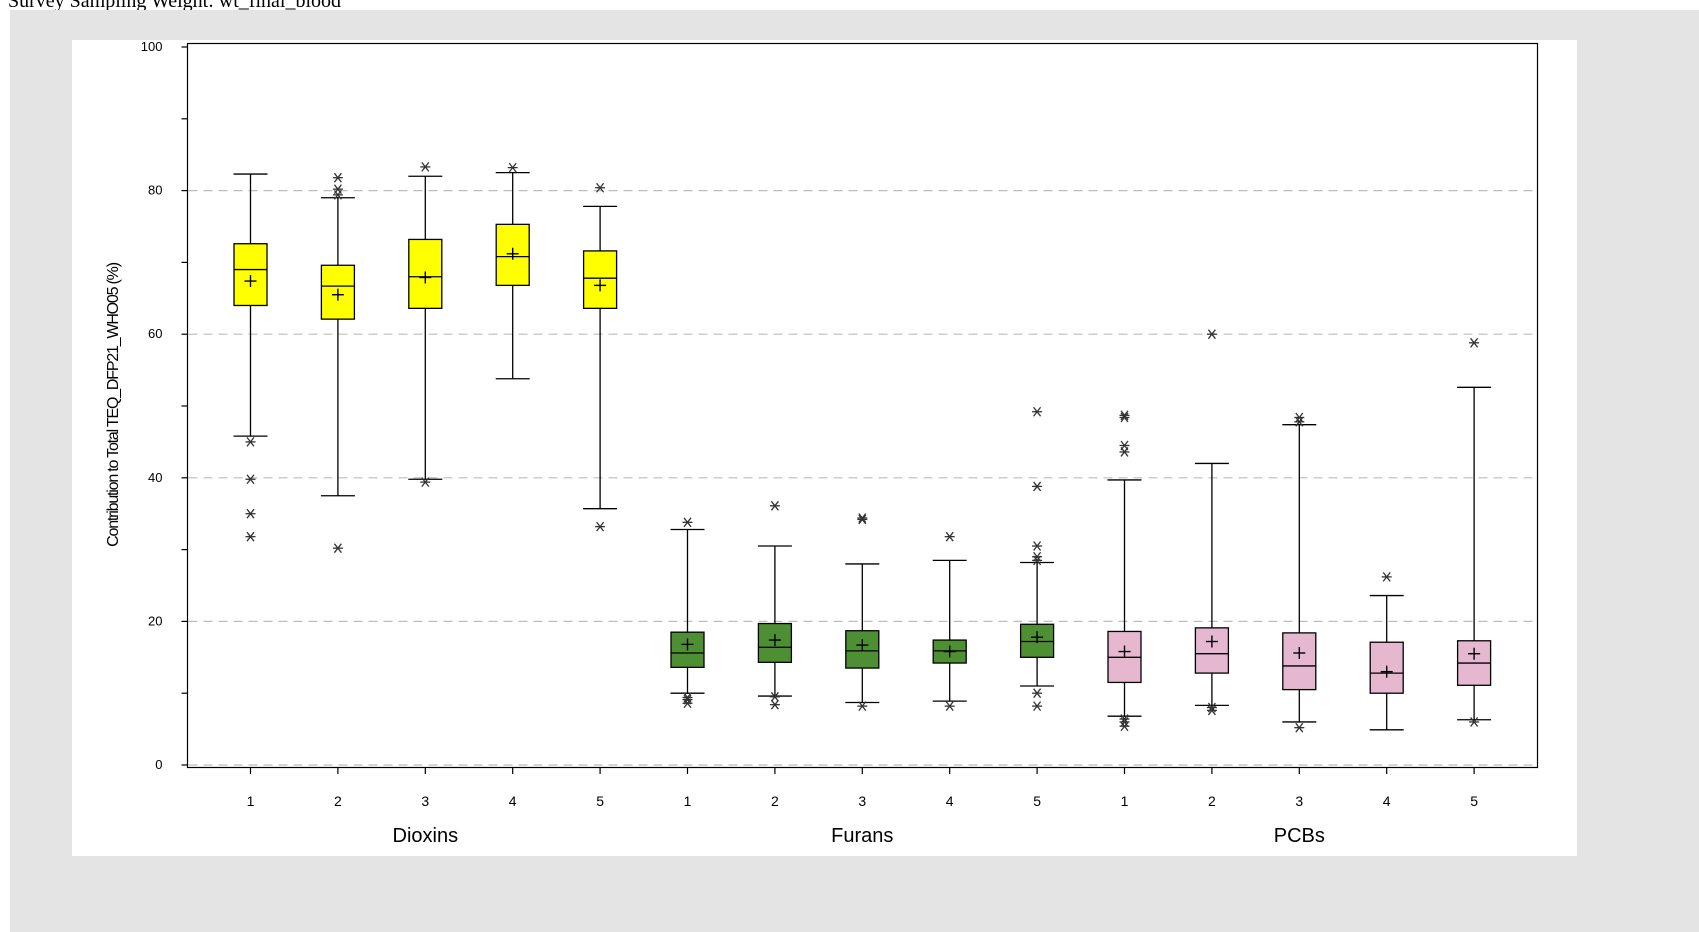 This screenshot has width=1699, height=932. What do you see at coordinates (158, 764) in the screenshot?
I see `y-tick-label: 0` at bounding box center [158, 764].